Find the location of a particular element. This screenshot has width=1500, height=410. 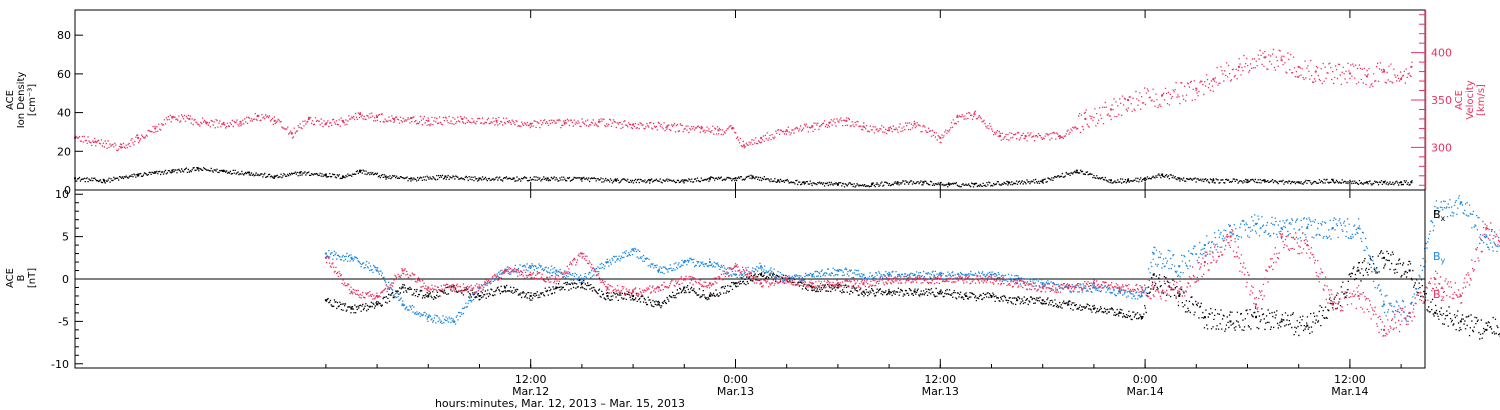

density-scatter is located at coordinates (744, 177).